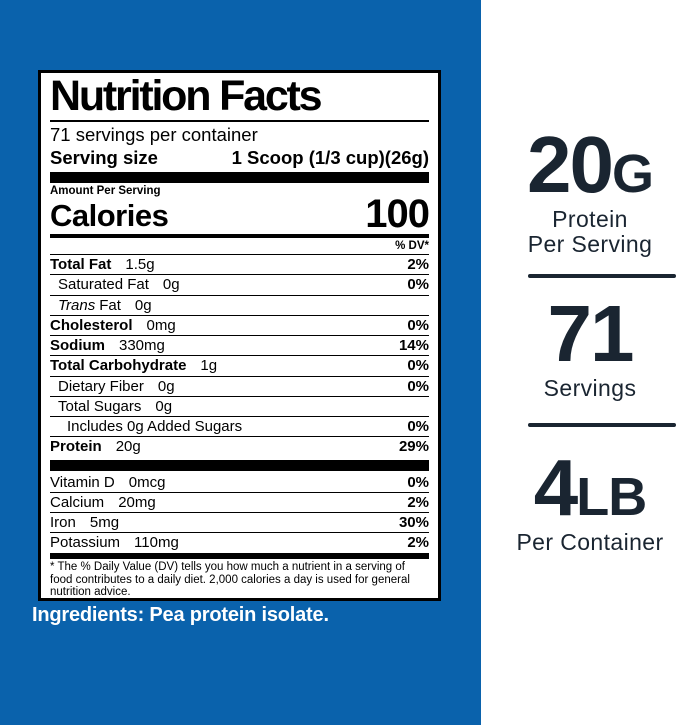  Describe the element at coordinates (590, 541) in the screenshot. I see `callout-weight-caption: Per Container` at that location.